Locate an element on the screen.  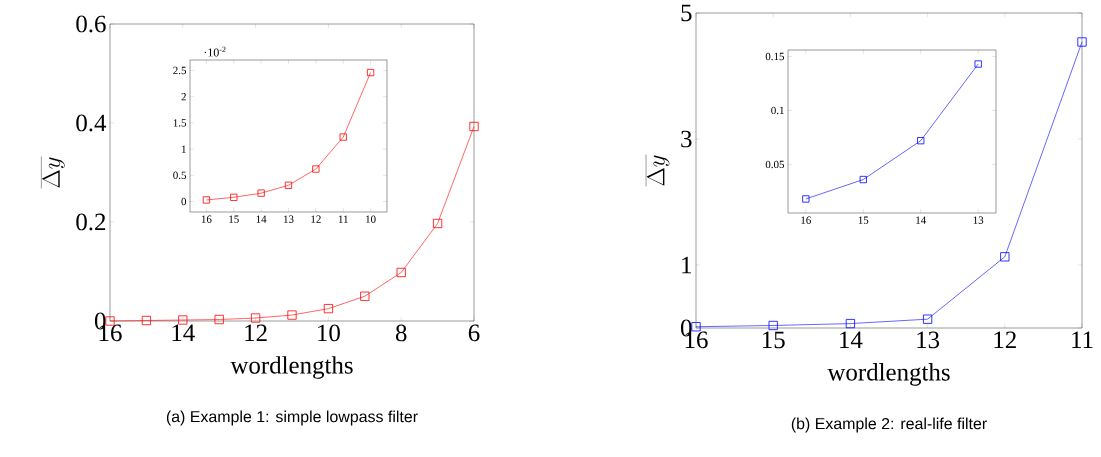
text: (a) Example 1: simple lowpass filter is located at coordinates (292, 418).